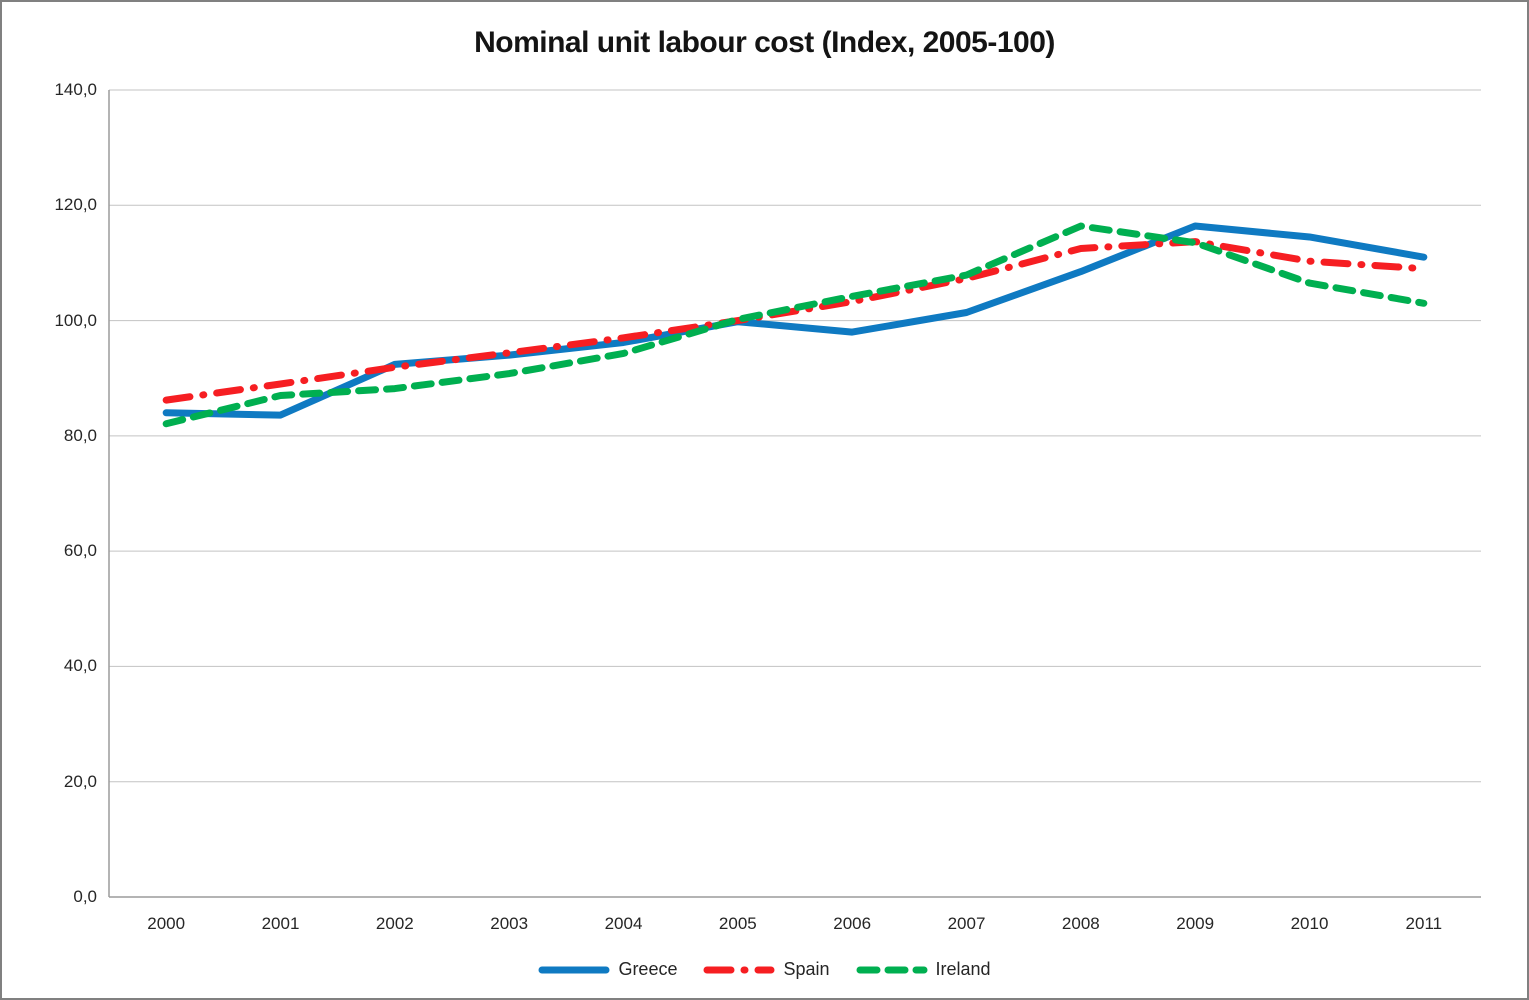  What do you see at coordinates (966, 923) in the screenshot?
I see `x-axis-tick-label: 2007` at bounding box center [966, 923].